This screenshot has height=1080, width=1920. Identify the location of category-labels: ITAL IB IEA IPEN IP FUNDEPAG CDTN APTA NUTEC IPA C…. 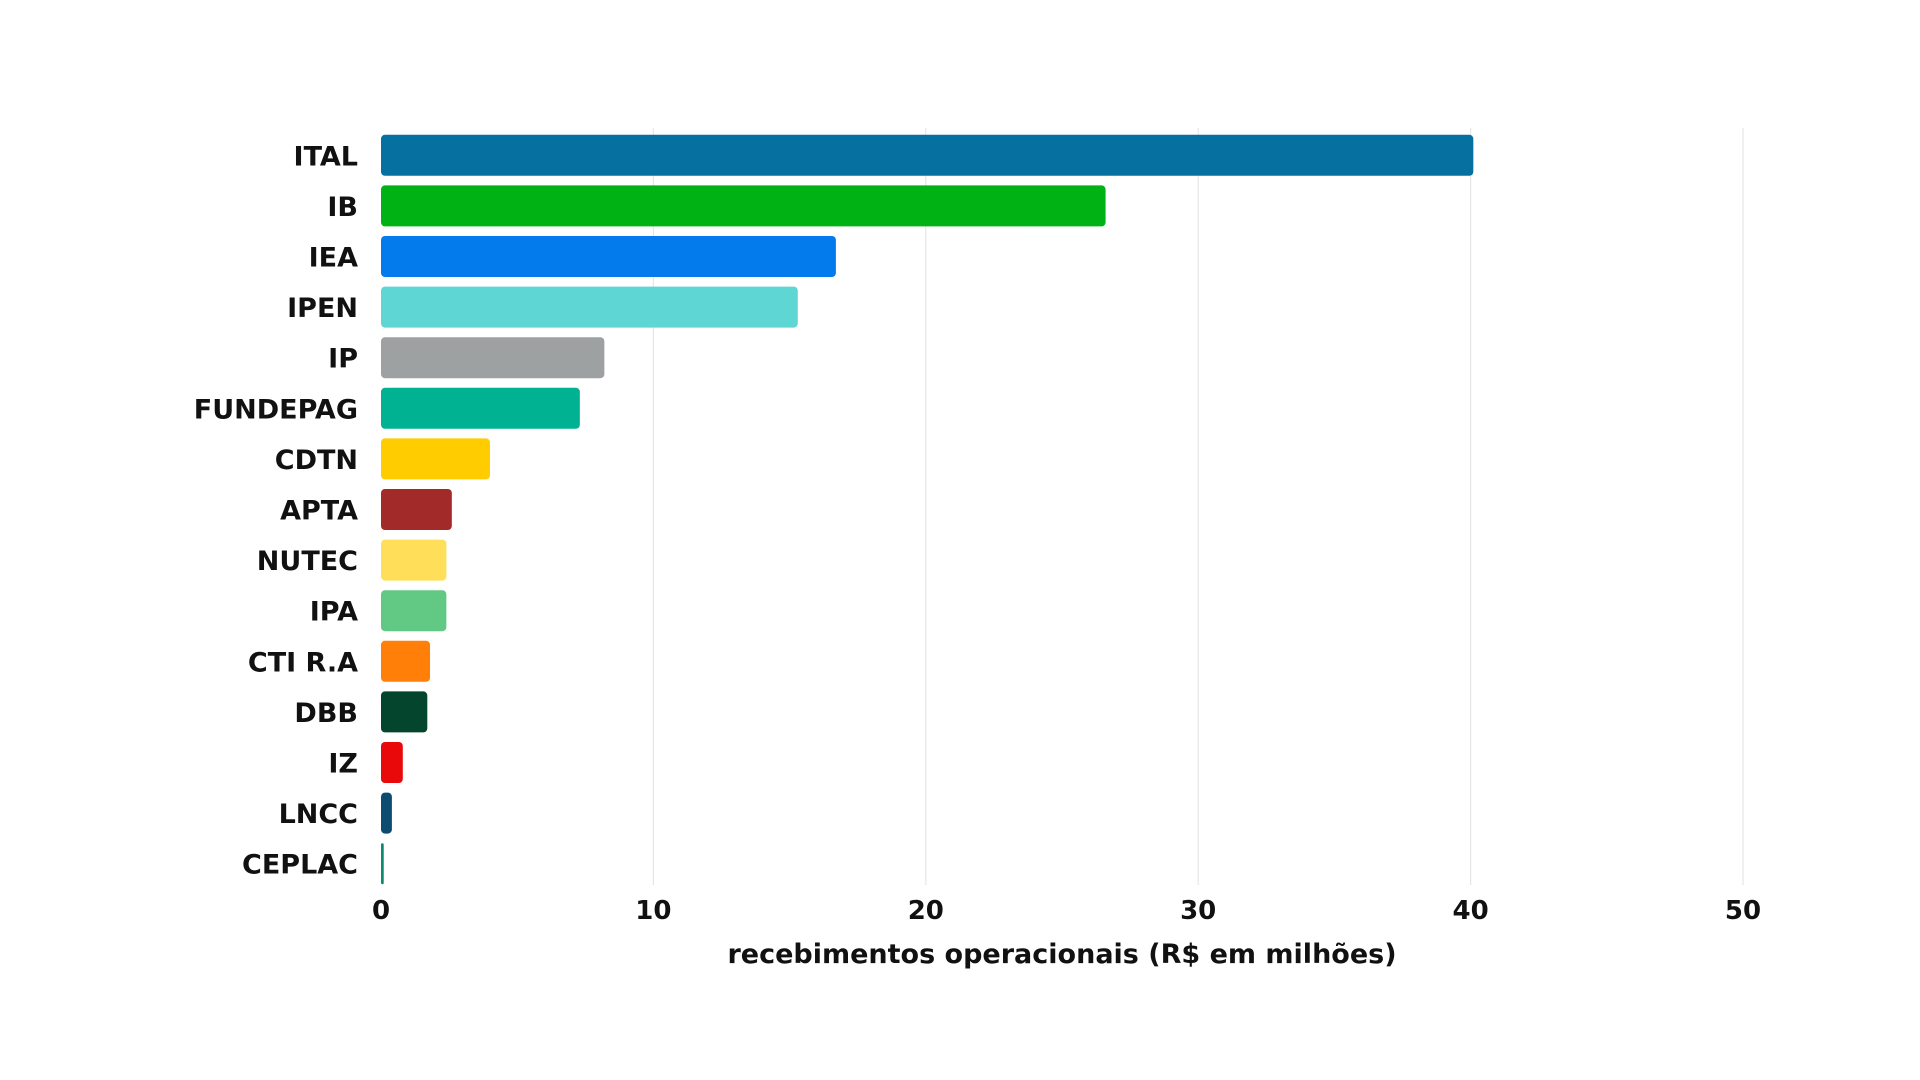
(276, 510).